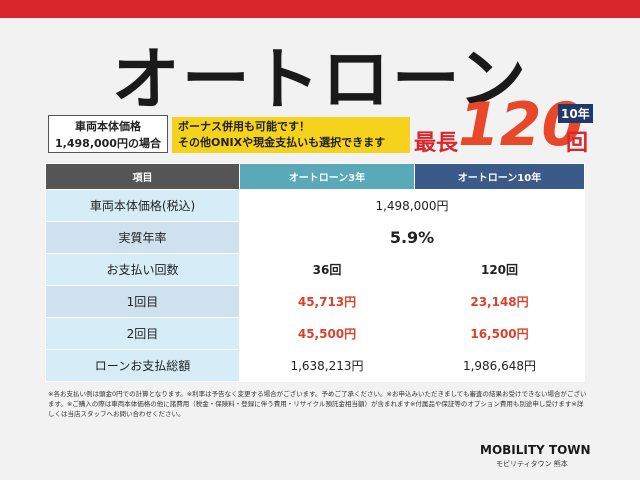  What do you see at coordinates (532, 464) in the screenshot?
I see `logo-sub: モビリティタウン 熊本` at bounding box center [532, 464].